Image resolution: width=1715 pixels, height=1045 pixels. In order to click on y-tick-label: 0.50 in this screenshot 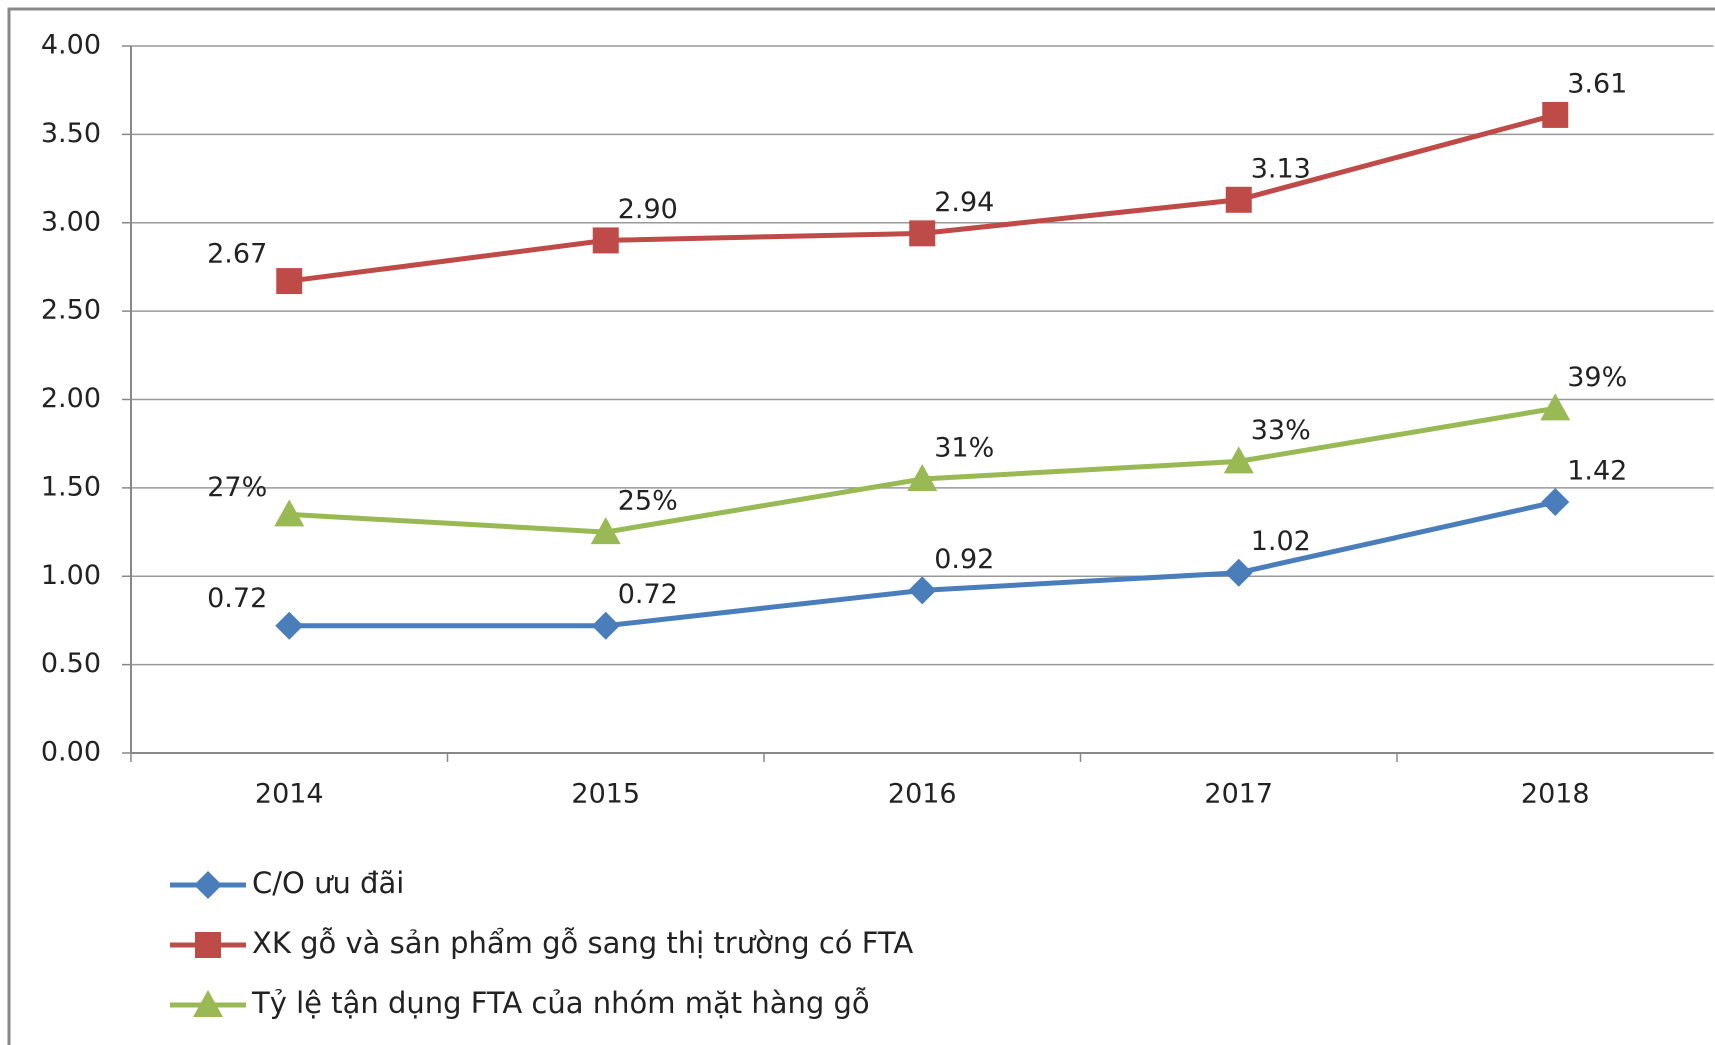, I will do `click(71, 663)`.